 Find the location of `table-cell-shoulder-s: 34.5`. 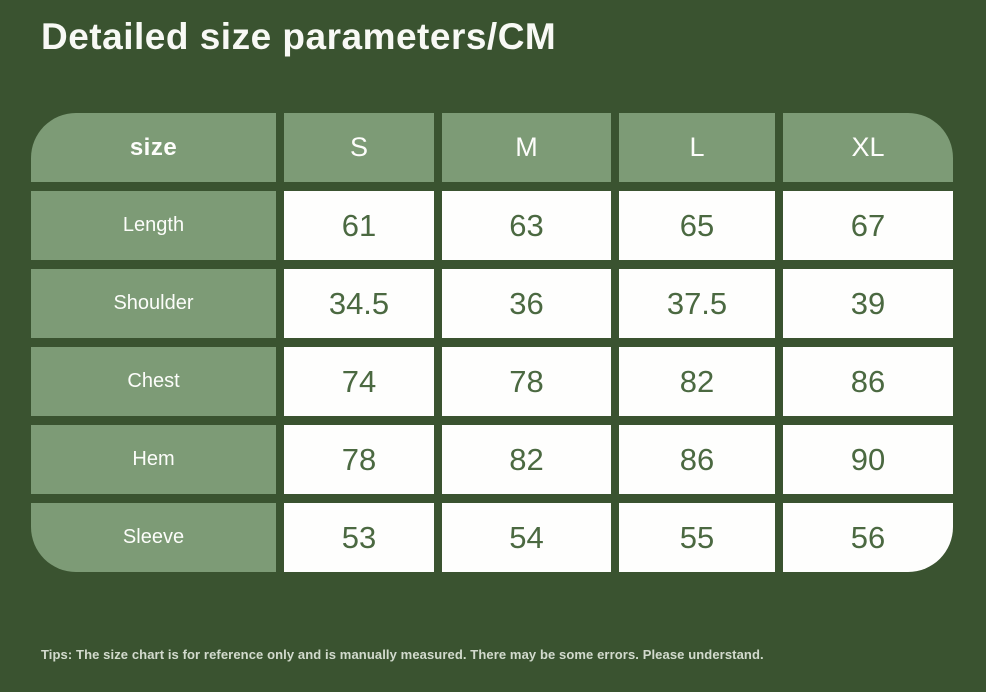

table-cell-shoulder-s: 34.5 is located at coordinates (359, 303).